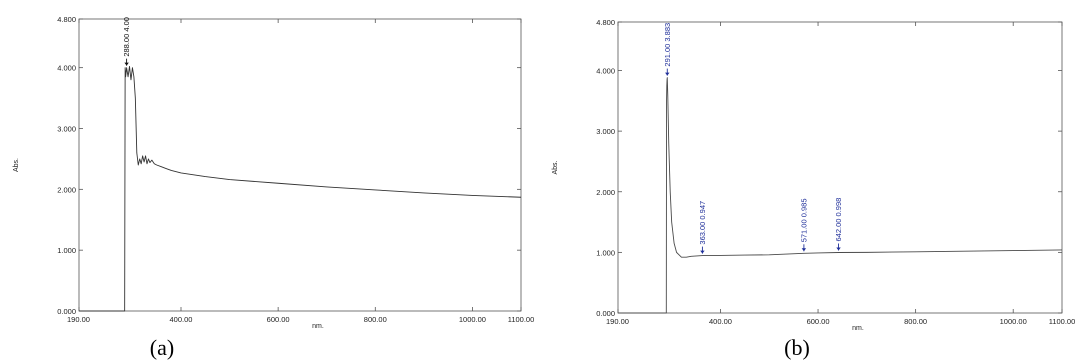  Describe the element at coordinates (126, 37) in the screenshot. I see `peak-label: 288.00 4.00` at that location.